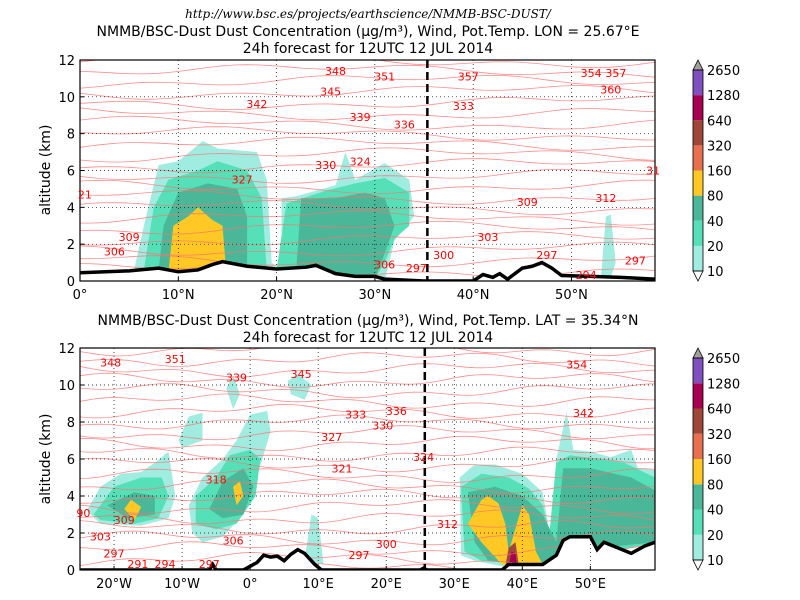 The image size is (800, 600). I want to click on theta-label: 333, so click(355, 415).